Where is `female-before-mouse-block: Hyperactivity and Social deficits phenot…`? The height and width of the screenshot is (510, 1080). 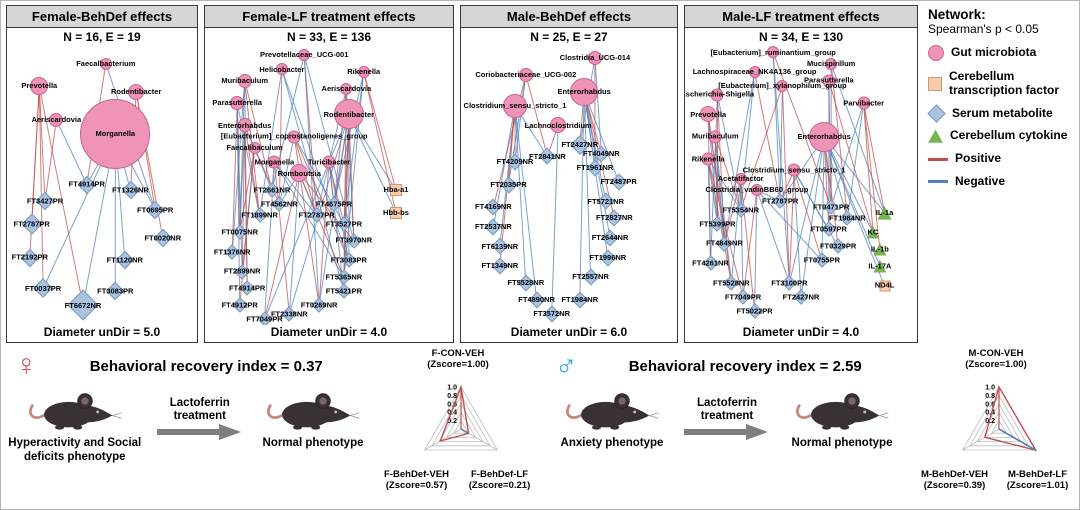
female-before-mouse-block: Hyperactivity and Social deficits phenot… is located at coordinates (75, 426).